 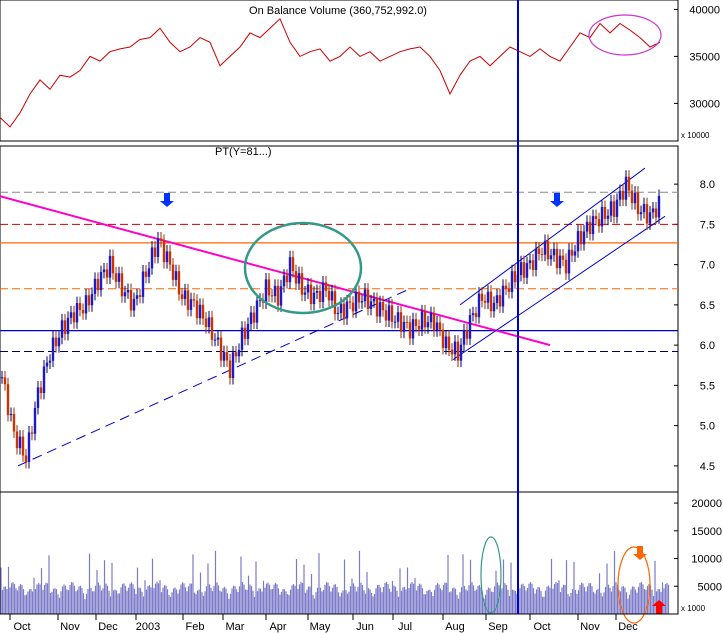 What do you see at coordinates (148, 627) in the screenshot?
I see `x-tick-label: 2003` at bounding box center [148, 627].